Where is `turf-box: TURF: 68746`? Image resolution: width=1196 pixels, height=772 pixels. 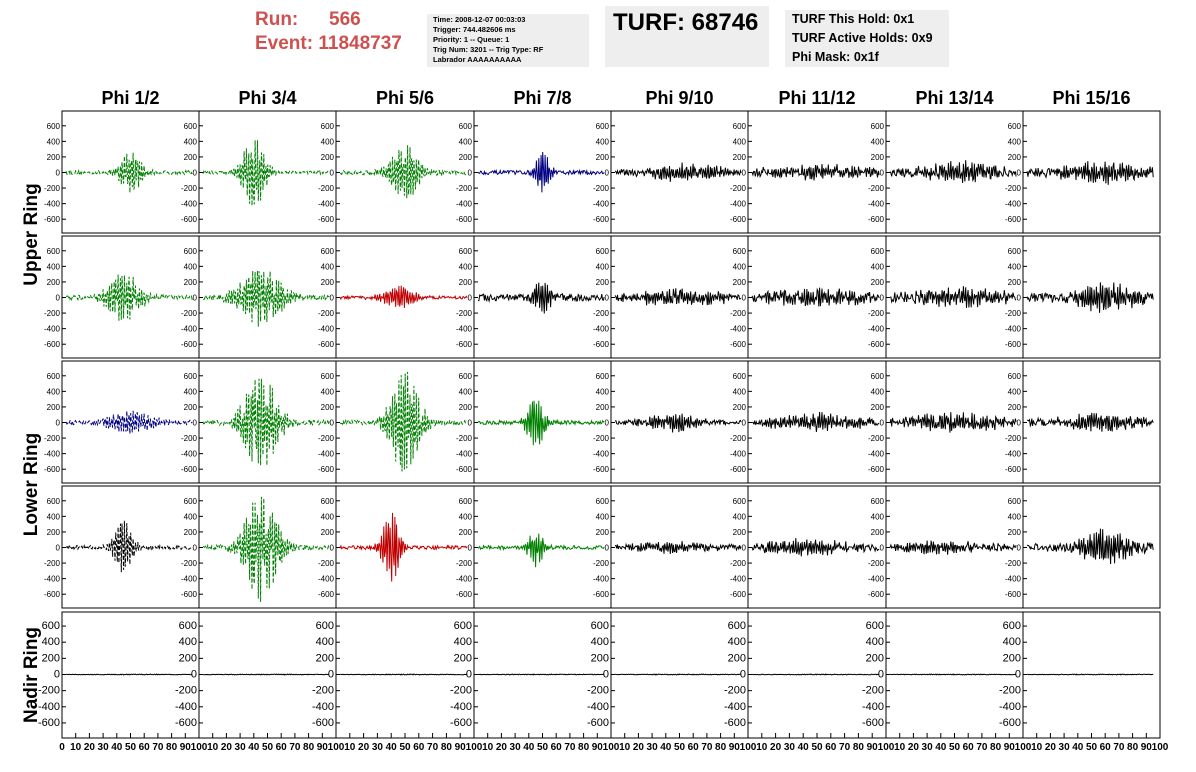 turf-box: TURF: 68746 is located at coordinates (687, 36).